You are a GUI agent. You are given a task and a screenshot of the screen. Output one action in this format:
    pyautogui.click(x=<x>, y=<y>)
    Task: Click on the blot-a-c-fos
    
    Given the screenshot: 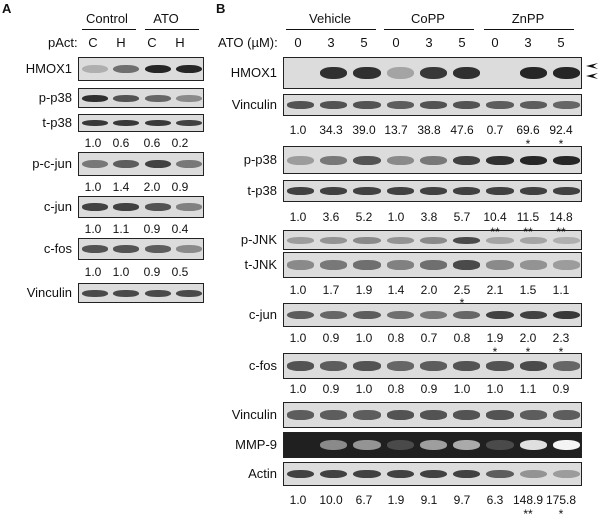 What is the action you would take?
    pyautogui.click(x=141, y=249)
    